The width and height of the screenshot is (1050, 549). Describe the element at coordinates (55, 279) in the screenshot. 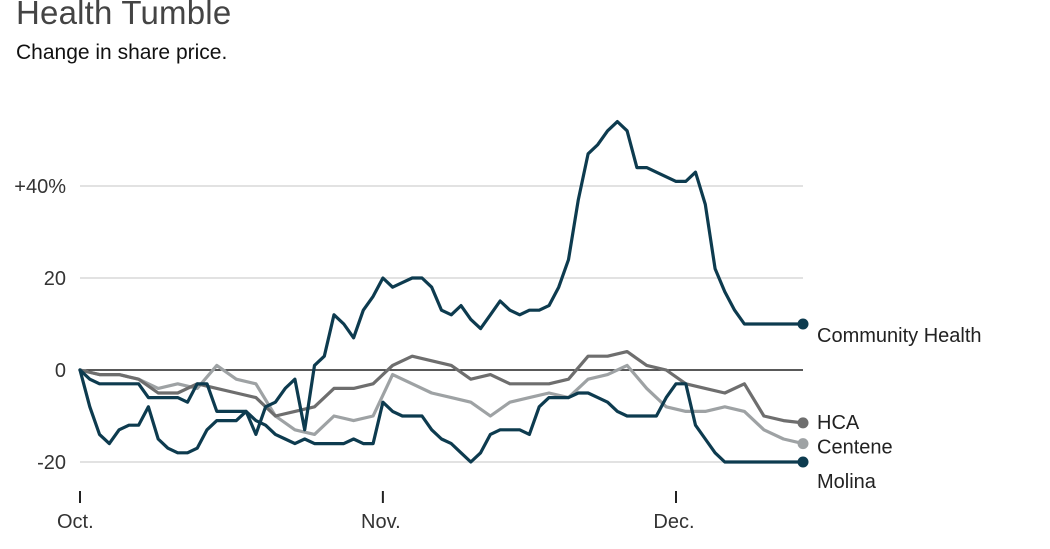

I see `y-tick-label: 20` at that location.